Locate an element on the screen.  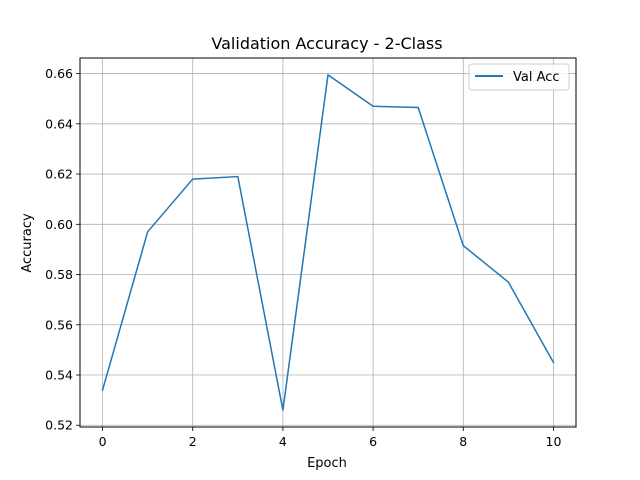
x-tick-label: 0 is located at coordinates (103, 441).